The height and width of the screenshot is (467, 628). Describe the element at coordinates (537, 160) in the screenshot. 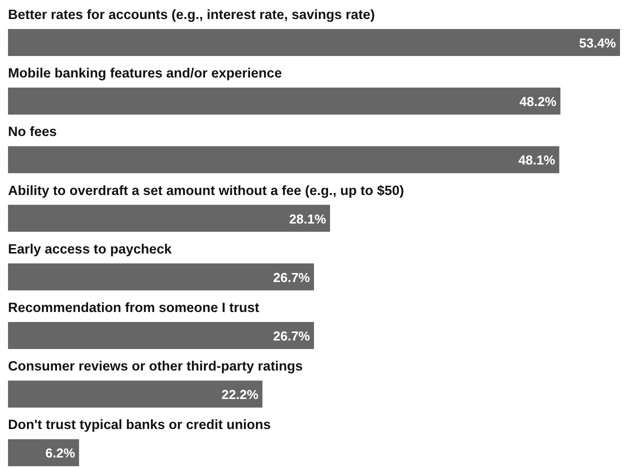

I see `data-label: 48.1%` at that location.